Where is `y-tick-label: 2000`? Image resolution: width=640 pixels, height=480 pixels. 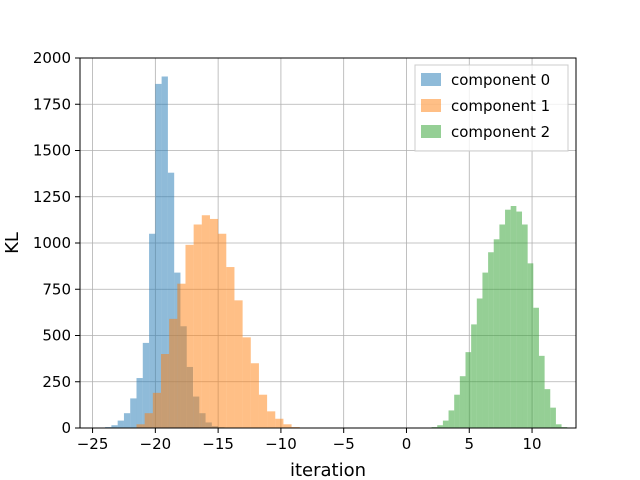
y-tick-label: 2000 is located at coordinates (52, 58).